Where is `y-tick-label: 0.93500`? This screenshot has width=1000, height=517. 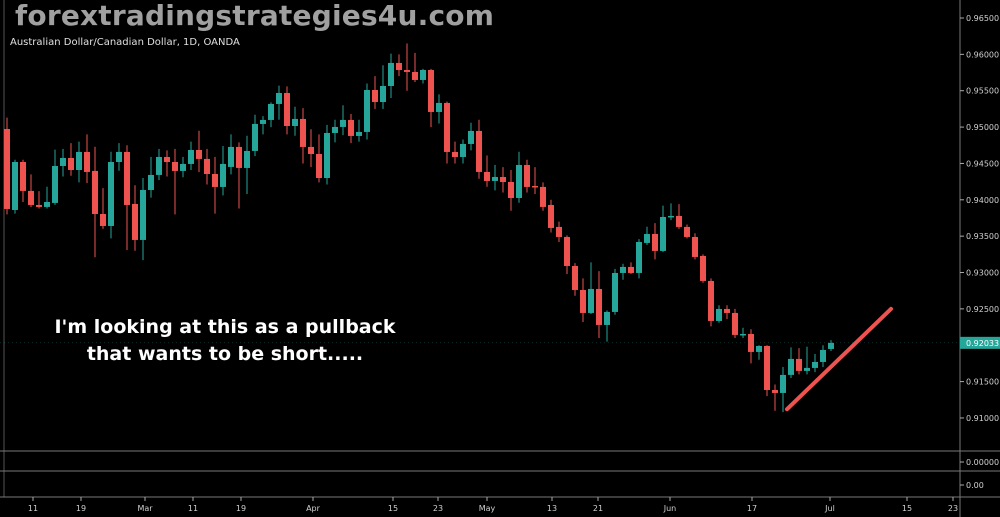
y-tick-label: 0.93500 is located at coordinates (982, 236).